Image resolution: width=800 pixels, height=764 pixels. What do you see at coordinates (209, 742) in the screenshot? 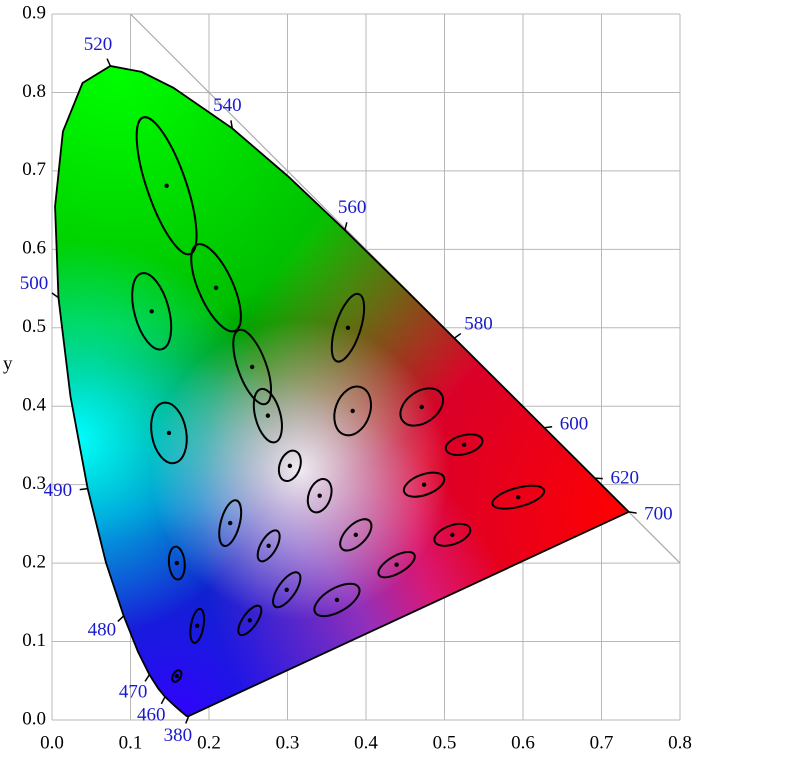
I see `x-tick-label: 0.2` at bounding box center [209, 742].